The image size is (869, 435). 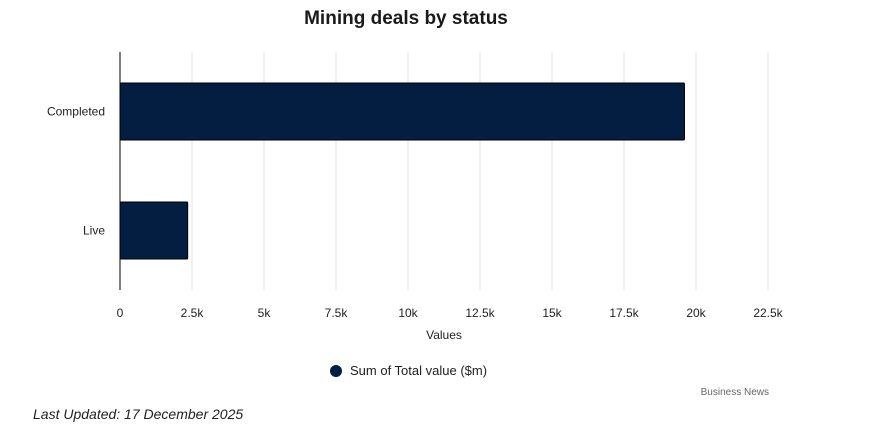 I want to click on x-tick-label: 5k, so click(x=265, y=313).